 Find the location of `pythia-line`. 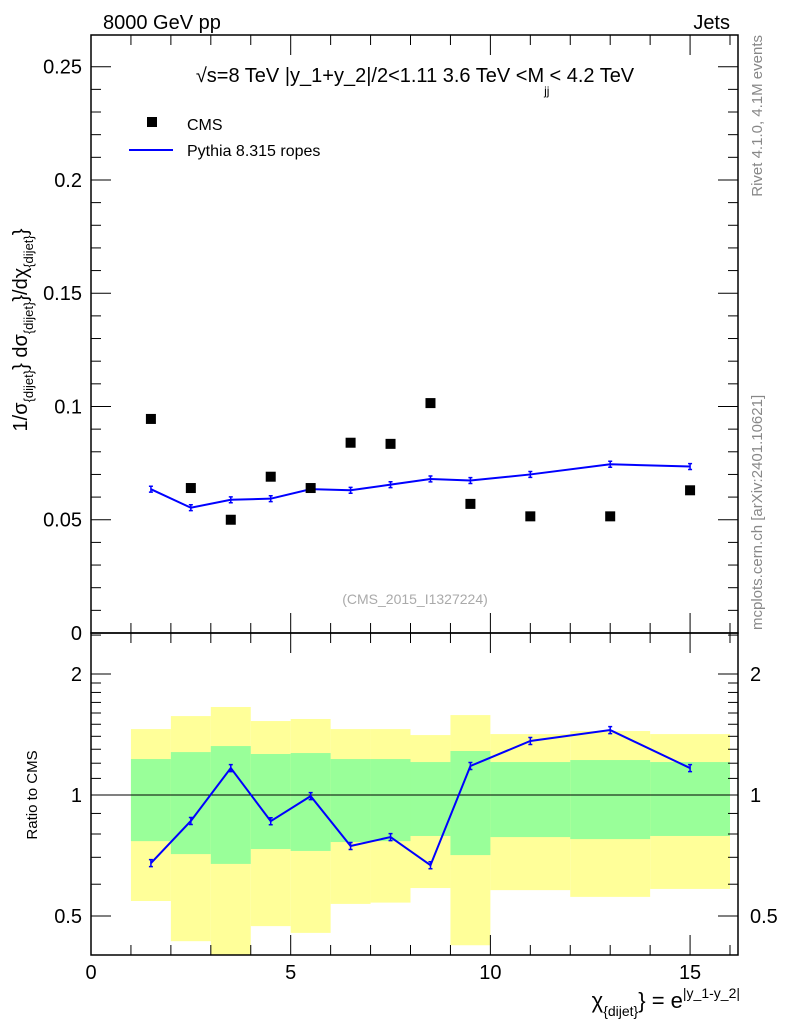

pythia-line is located at coordinates (420, 486).